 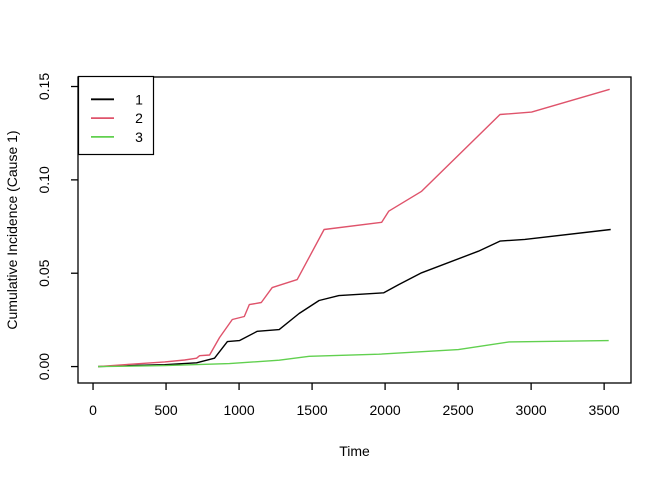 I want to click on legend-label-3: 3, so click(x=139, y=137).